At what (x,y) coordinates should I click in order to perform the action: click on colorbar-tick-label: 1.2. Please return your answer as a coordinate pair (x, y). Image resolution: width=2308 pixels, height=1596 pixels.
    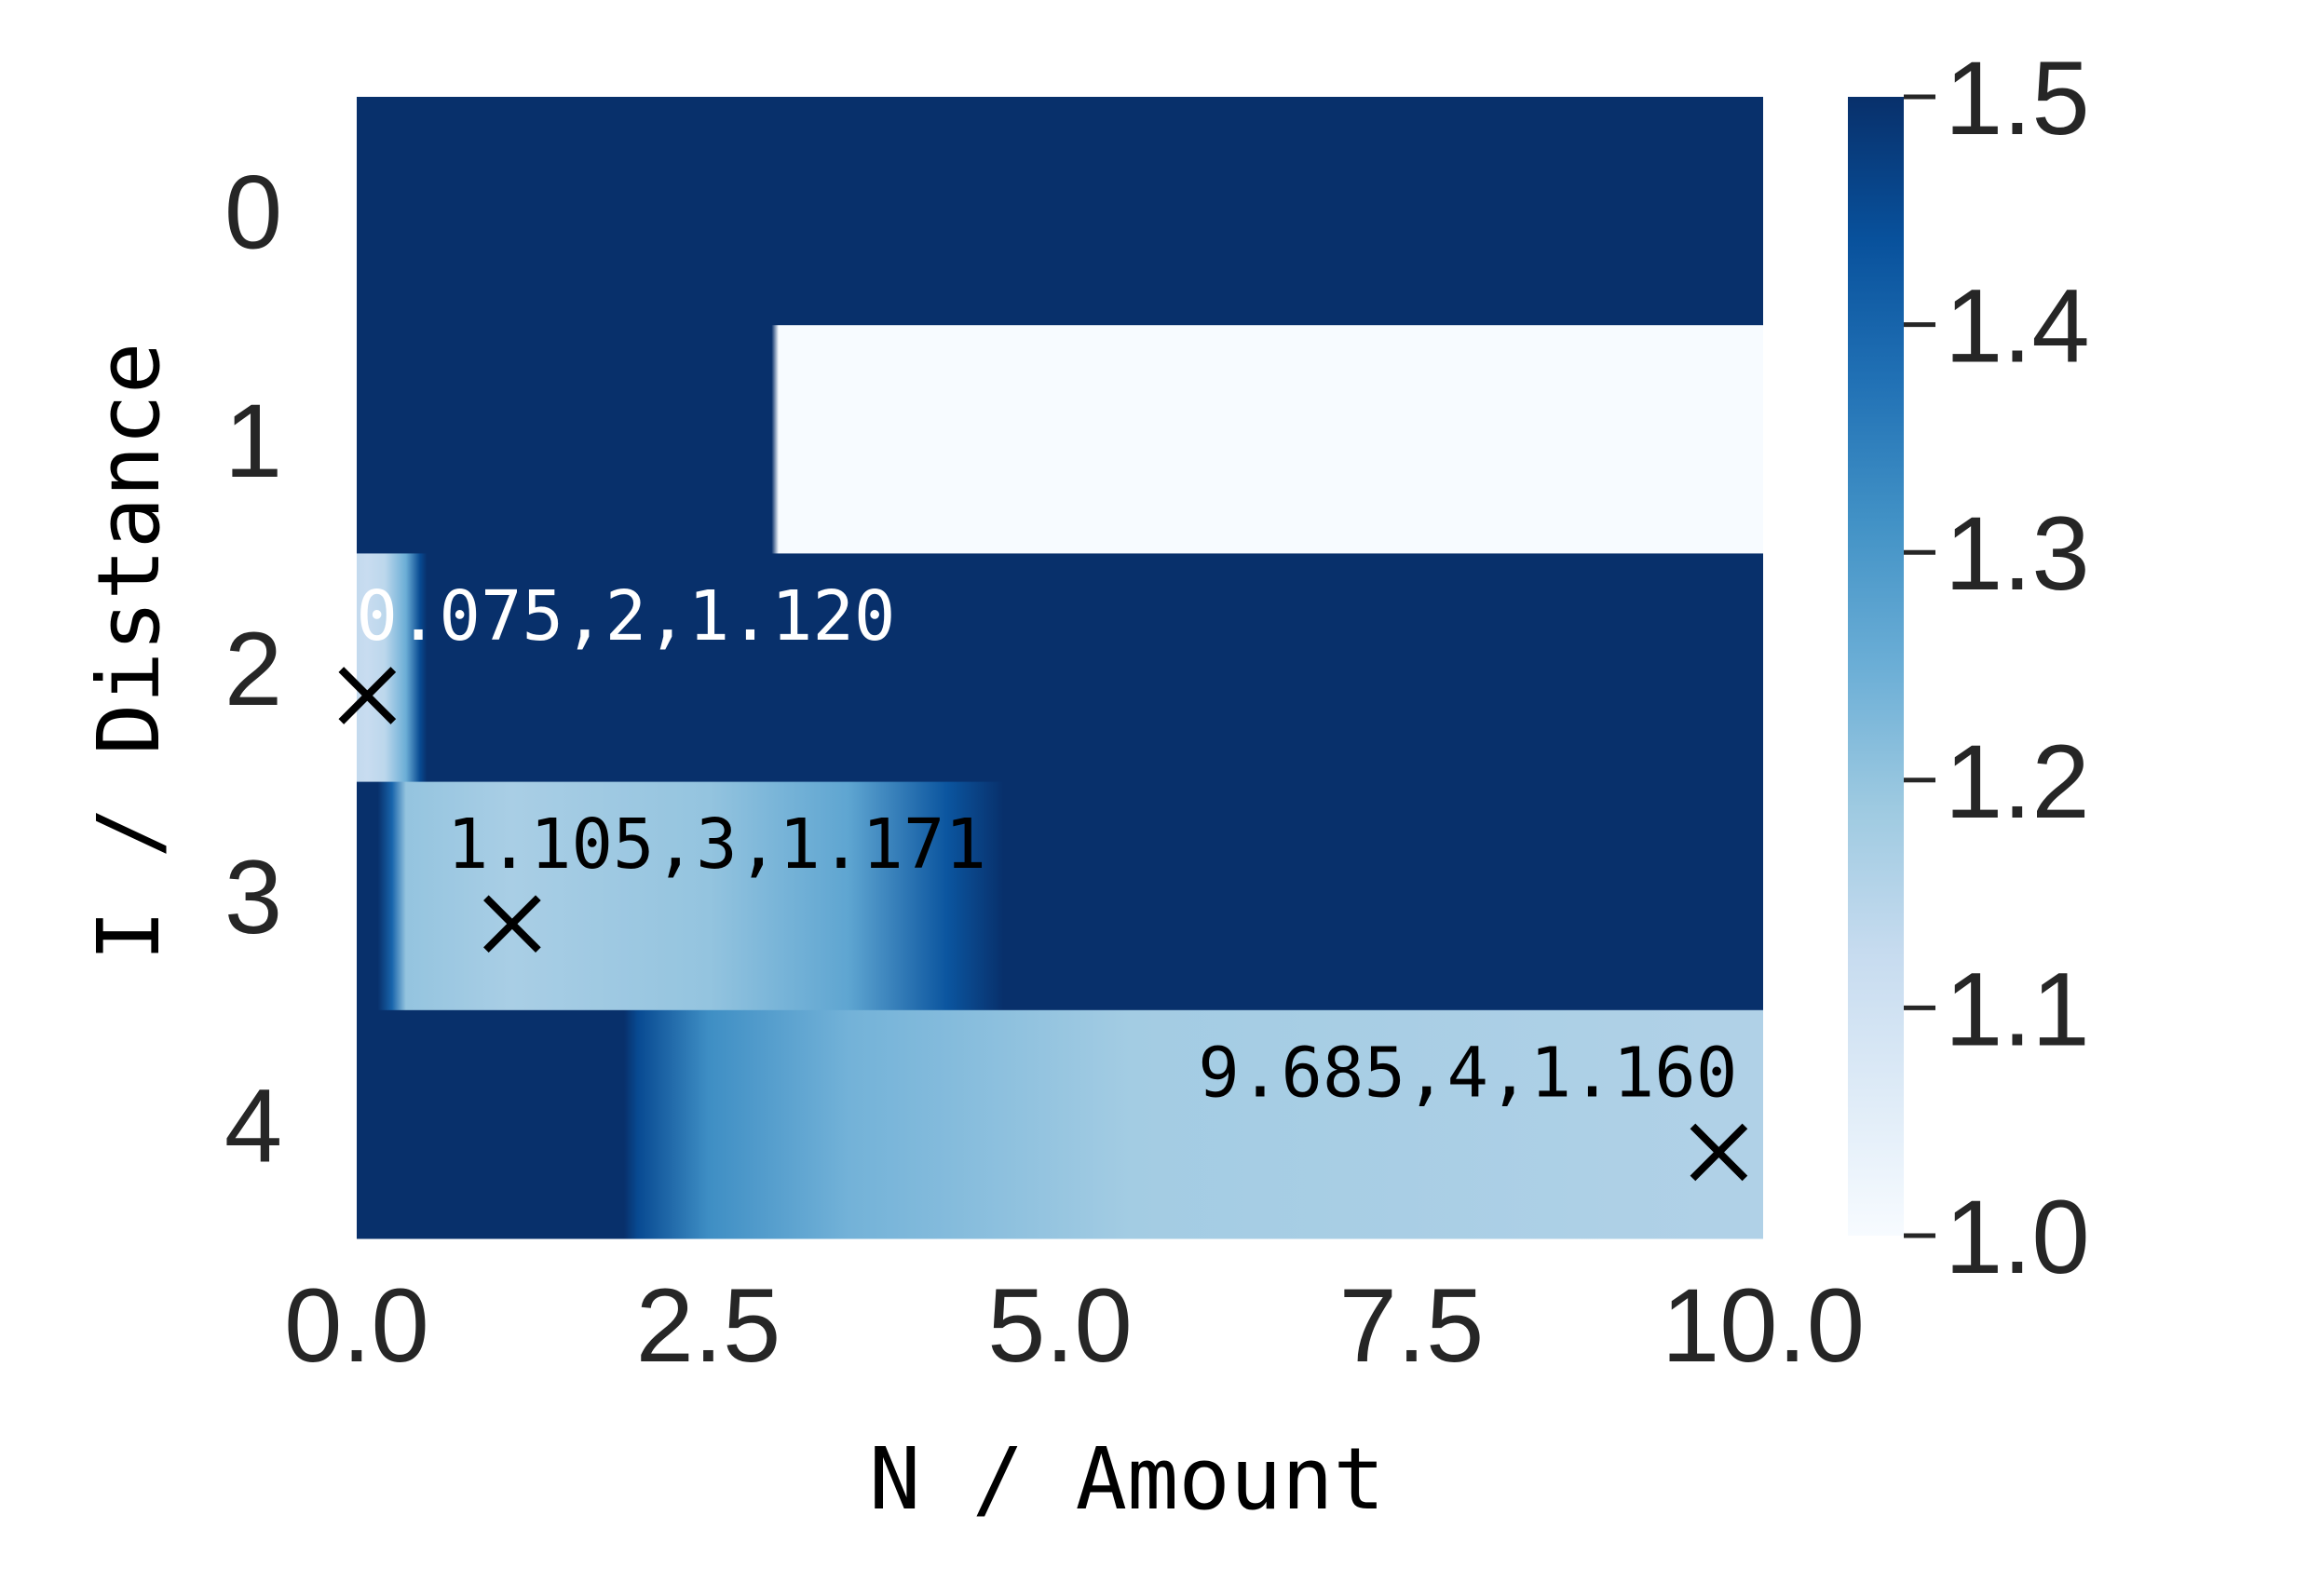
    Looking at the image, I should click on (2017, 782).